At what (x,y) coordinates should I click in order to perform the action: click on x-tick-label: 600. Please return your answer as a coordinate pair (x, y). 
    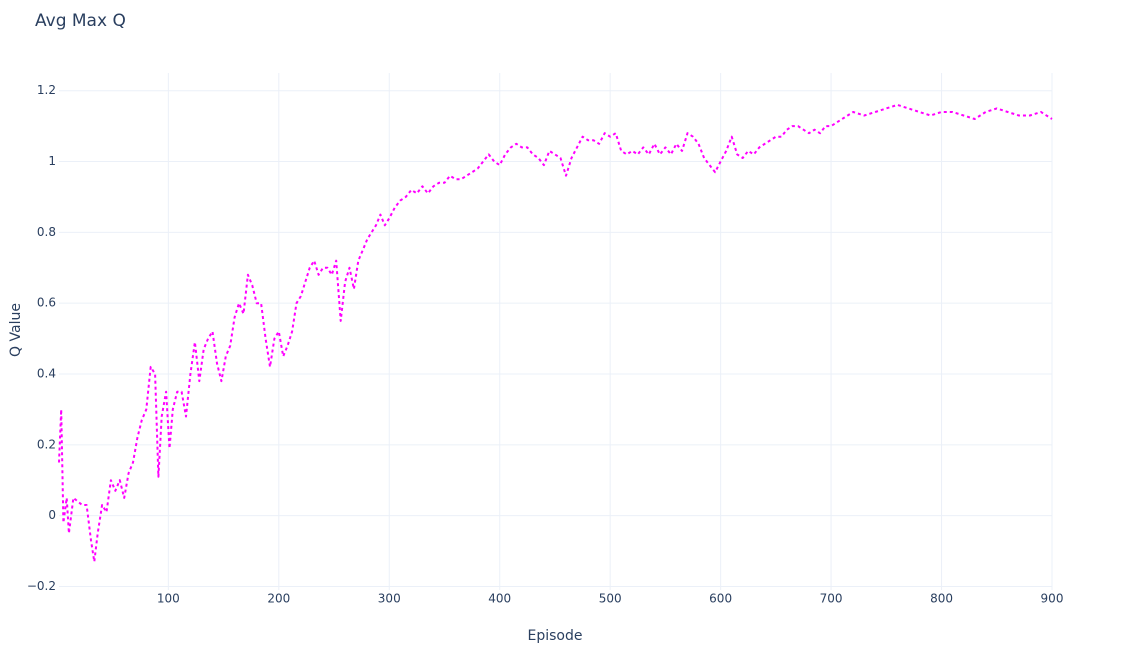
    Looking at the image, I should click on (720, 599).